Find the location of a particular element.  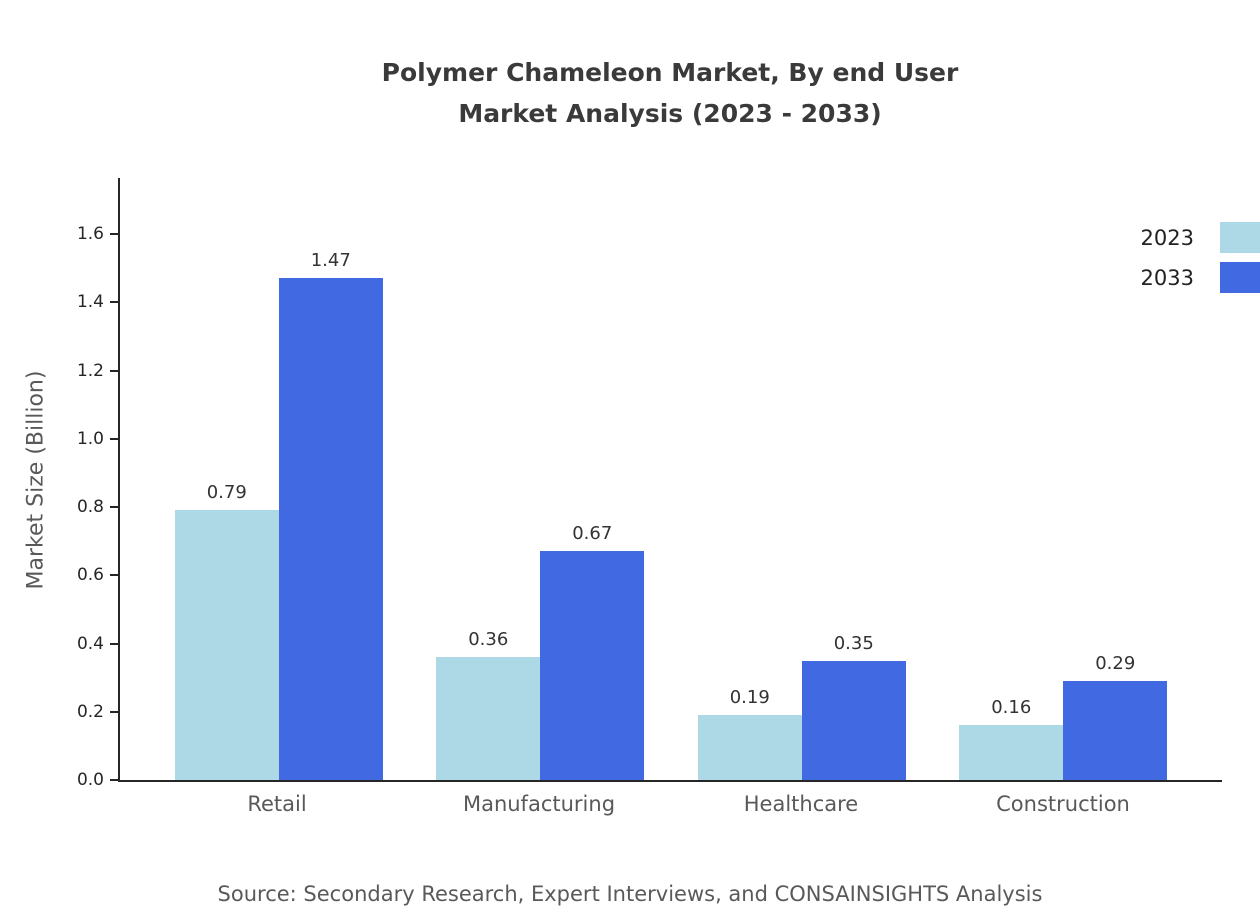

chart-title: Polymer Chameleon Market, By end User is located at coordinates (670, 72).